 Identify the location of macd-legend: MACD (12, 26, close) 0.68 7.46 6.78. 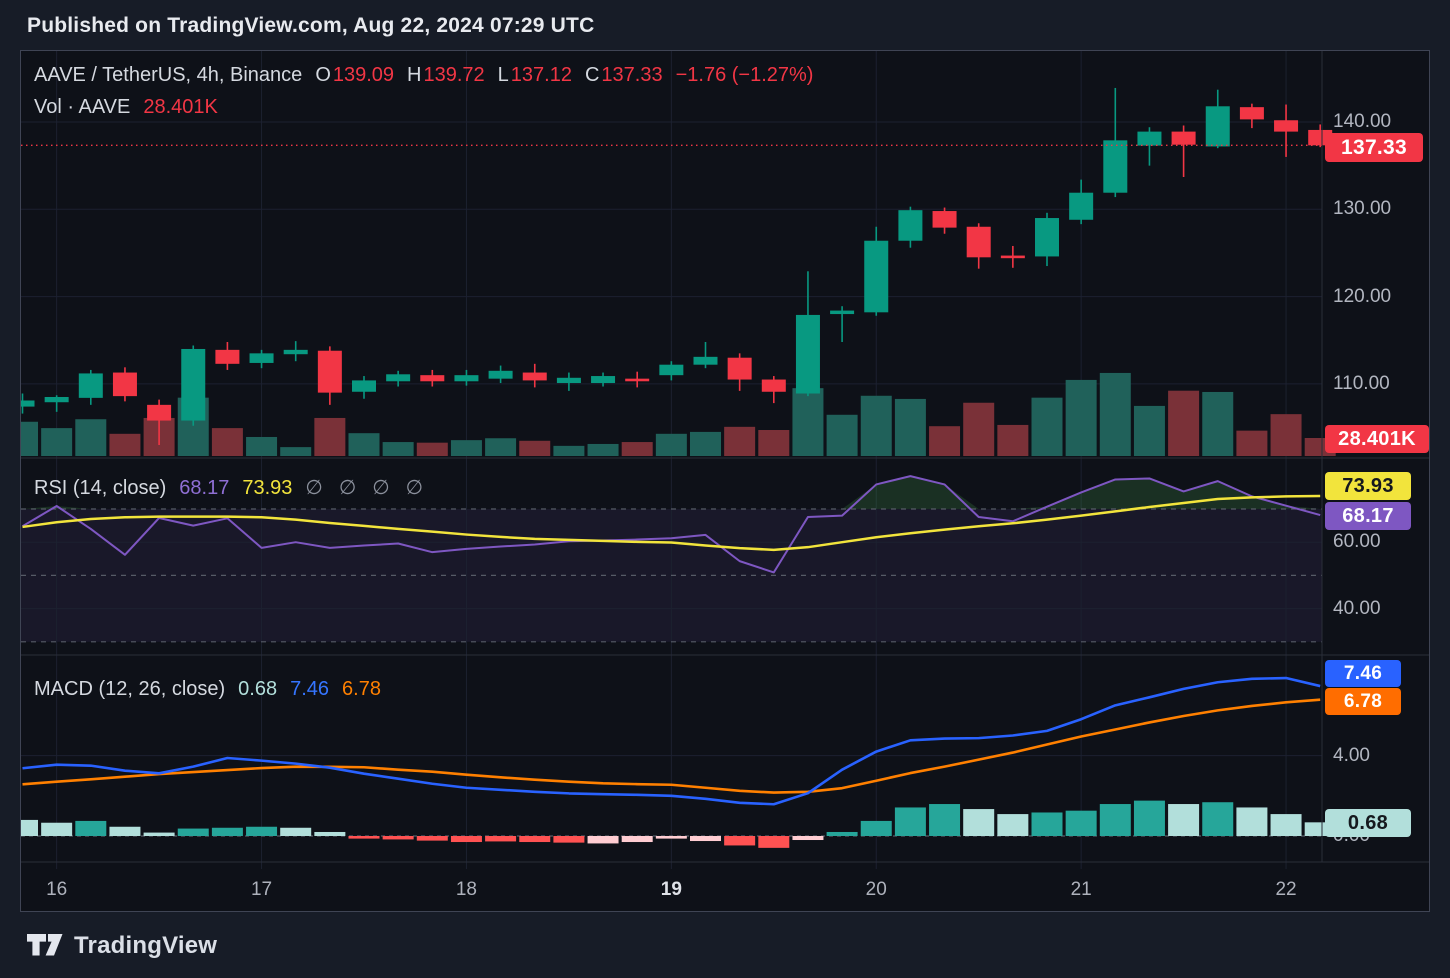
(207, 689).